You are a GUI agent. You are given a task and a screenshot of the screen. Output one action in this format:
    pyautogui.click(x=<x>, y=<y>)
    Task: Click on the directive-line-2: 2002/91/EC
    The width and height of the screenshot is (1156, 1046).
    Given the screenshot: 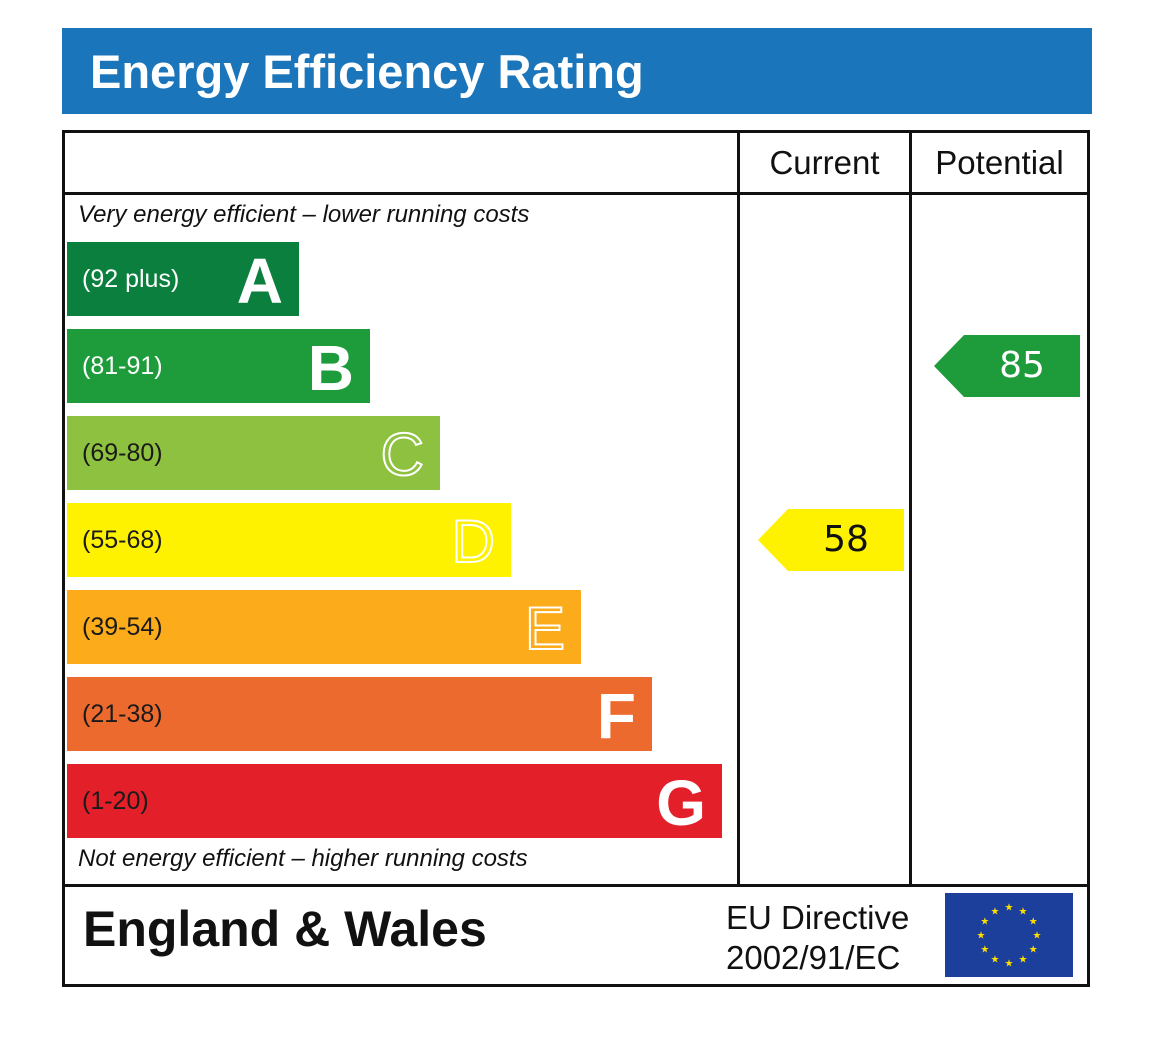 What is the action you would take?
    pyautogui.click(x=813, y=957)
    